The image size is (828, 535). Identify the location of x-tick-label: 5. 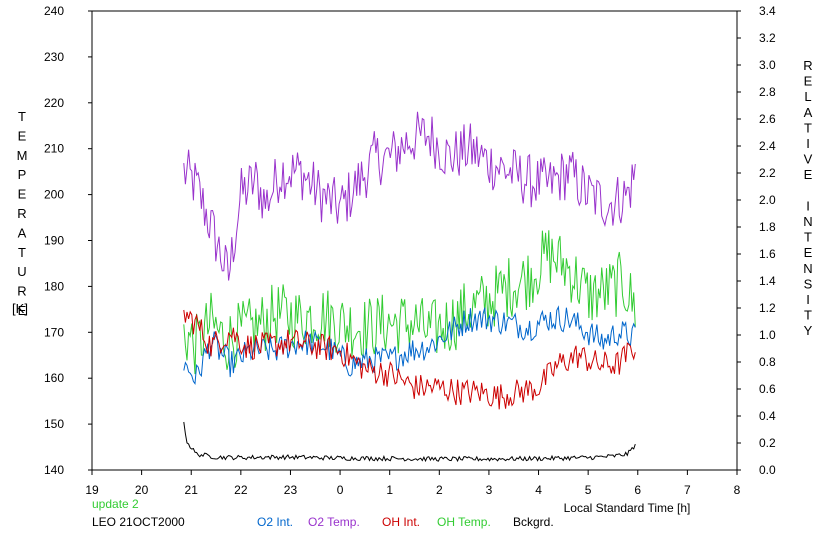
(588, 490).